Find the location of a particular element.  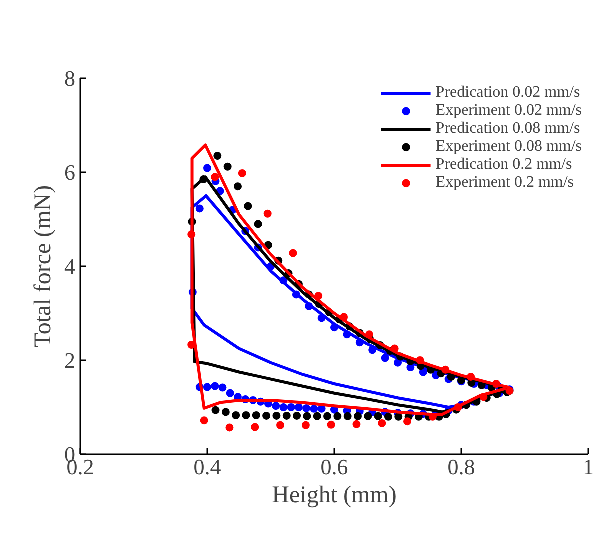

y-axis-title: Total force (mN) is located at coordinates (43, 266).